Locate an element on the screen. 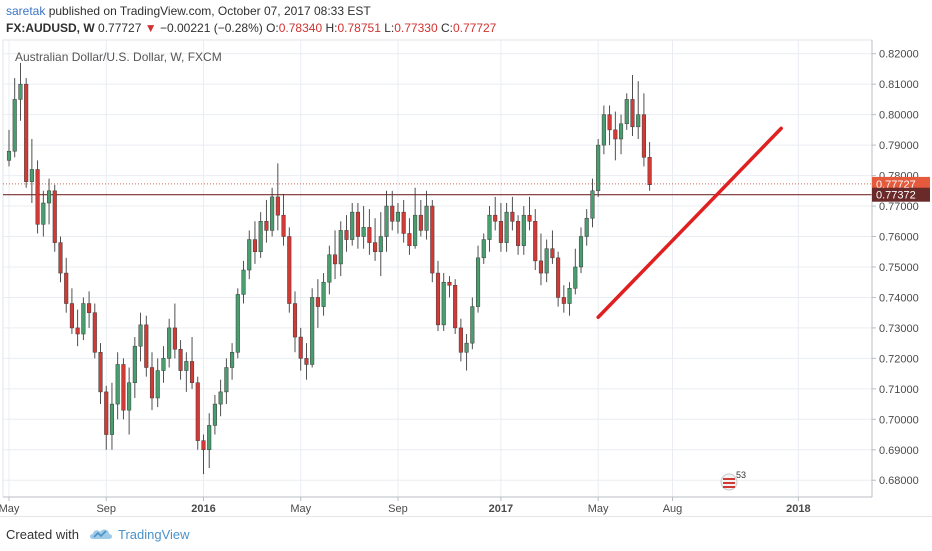 Image resolution: width=932 pixels, height=551 pixels. price-tick-label: 0.81000 is located at coordinates (899, 85).